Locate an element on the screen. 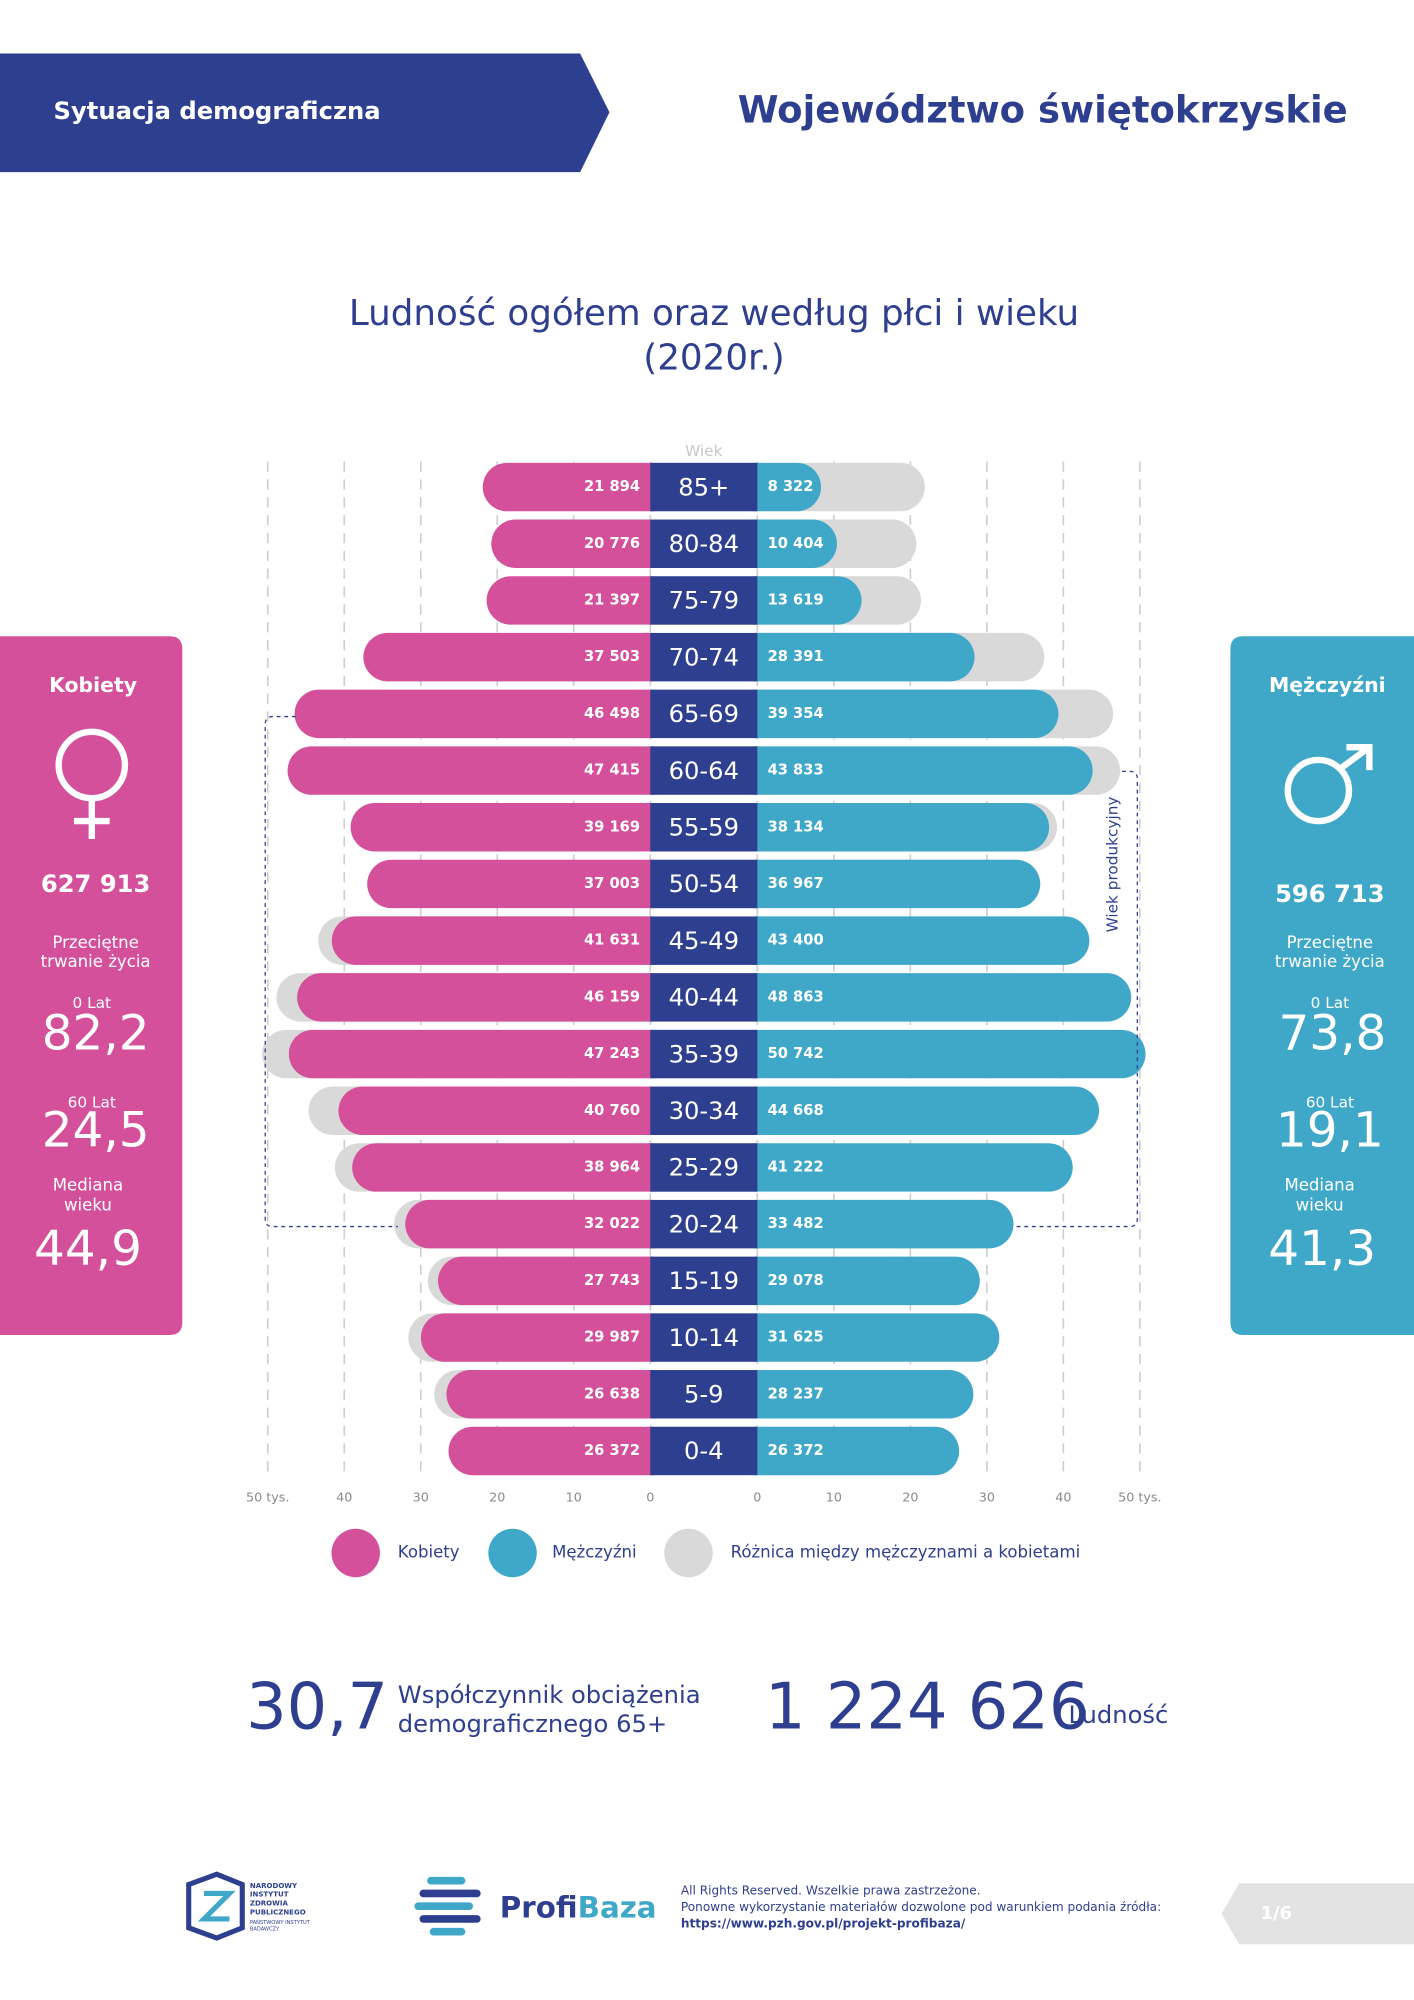  panel-value: 44,9 is located at coordinates (88, 1249).